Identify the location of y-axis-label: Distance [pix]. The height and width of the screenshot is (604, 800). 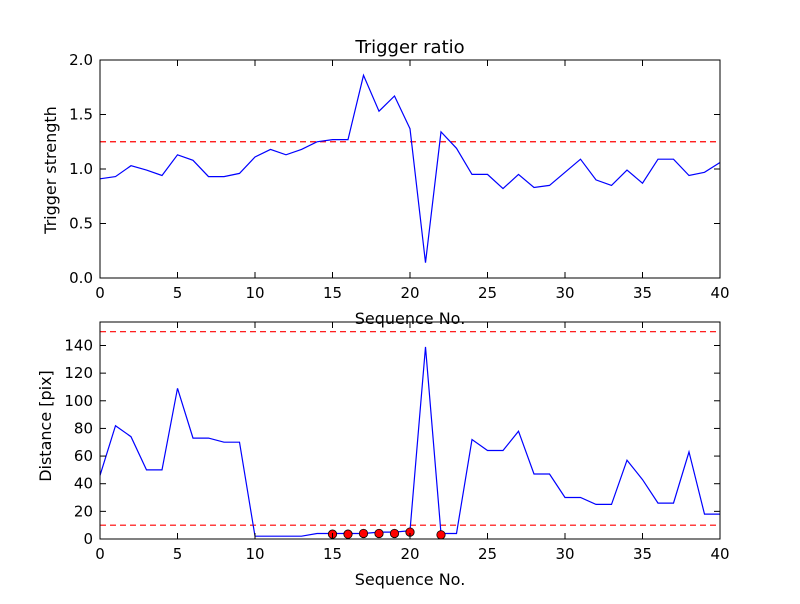
(45, 426).